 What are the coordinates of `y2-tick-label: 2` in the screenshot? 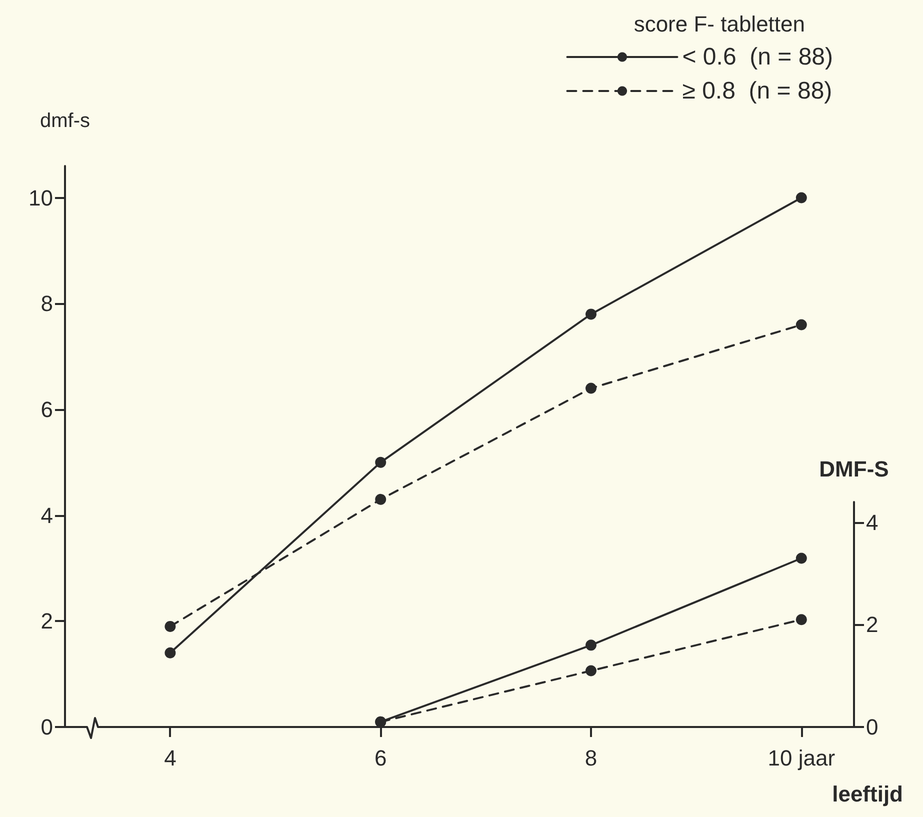 It's located at (872, 625).